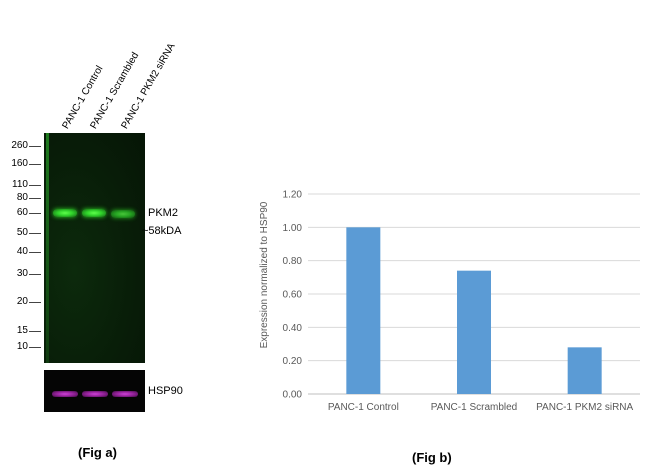  Describe the element at coordinates (165, 391) in the screenshot. I see `hsp90-label: HSP90` at that location.